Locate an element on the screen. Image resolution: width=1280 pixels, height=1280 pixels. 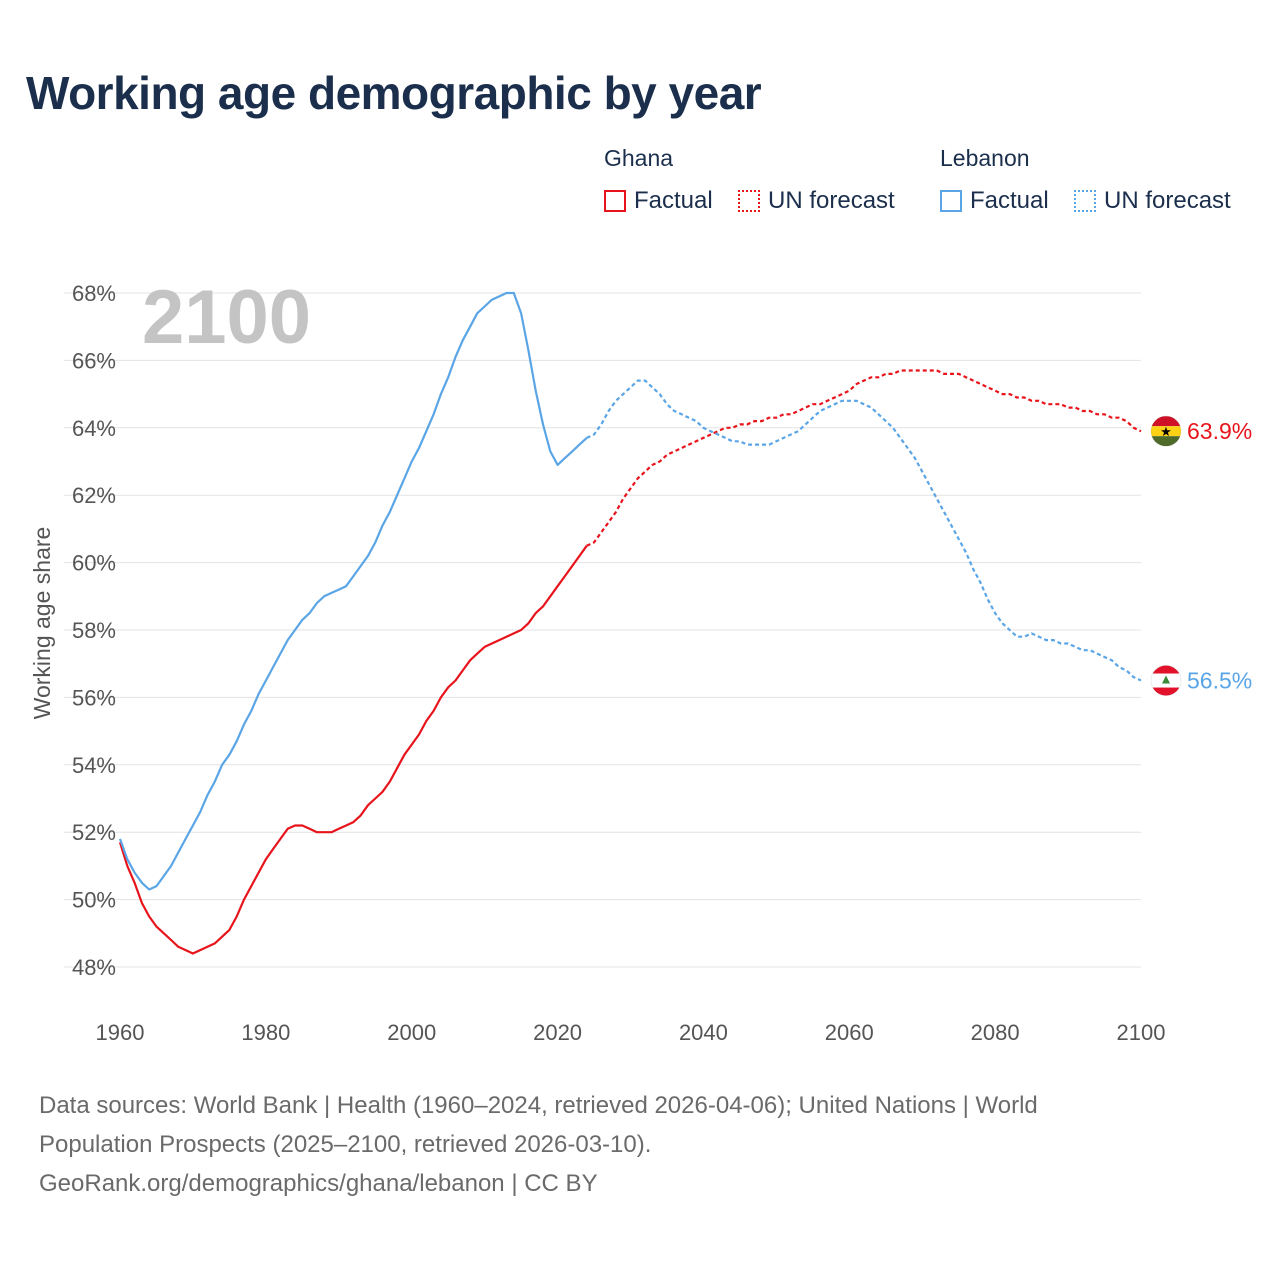
legend-ghana-forecast: UN forecast is located at coordinates (816, 201).